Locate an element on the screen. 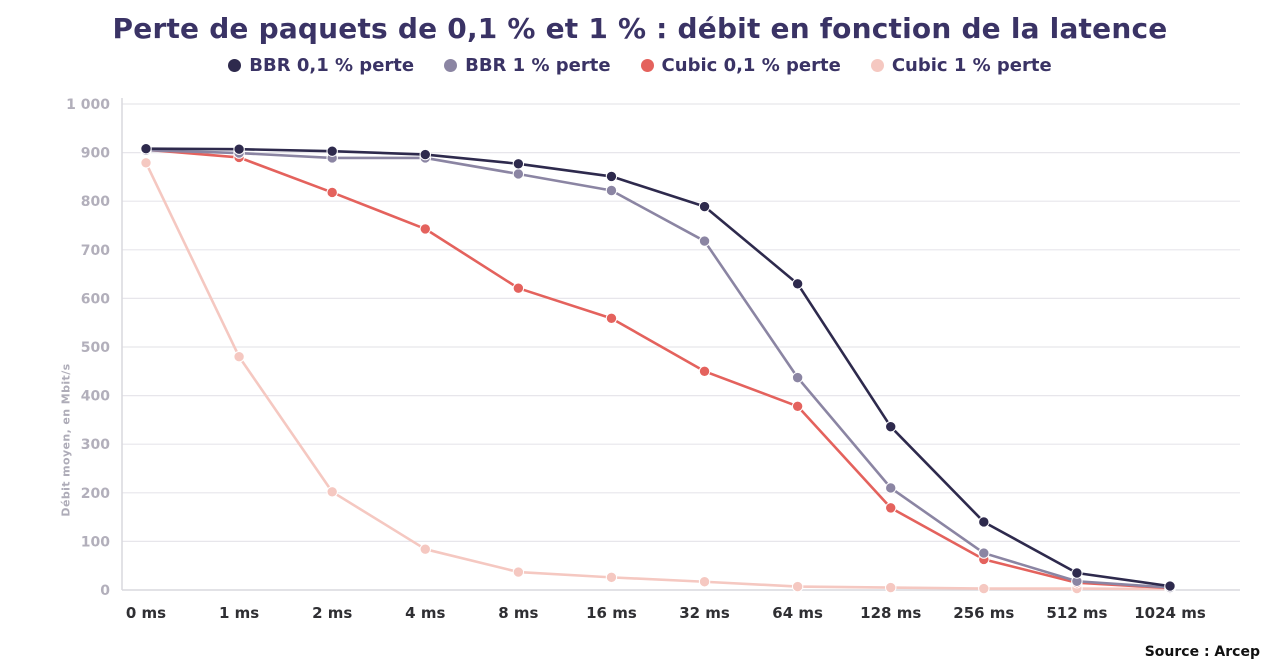 This screenshot has height=666, width=1280. x-tick-label-8: 128 ms is located at coordinates (890, 613).